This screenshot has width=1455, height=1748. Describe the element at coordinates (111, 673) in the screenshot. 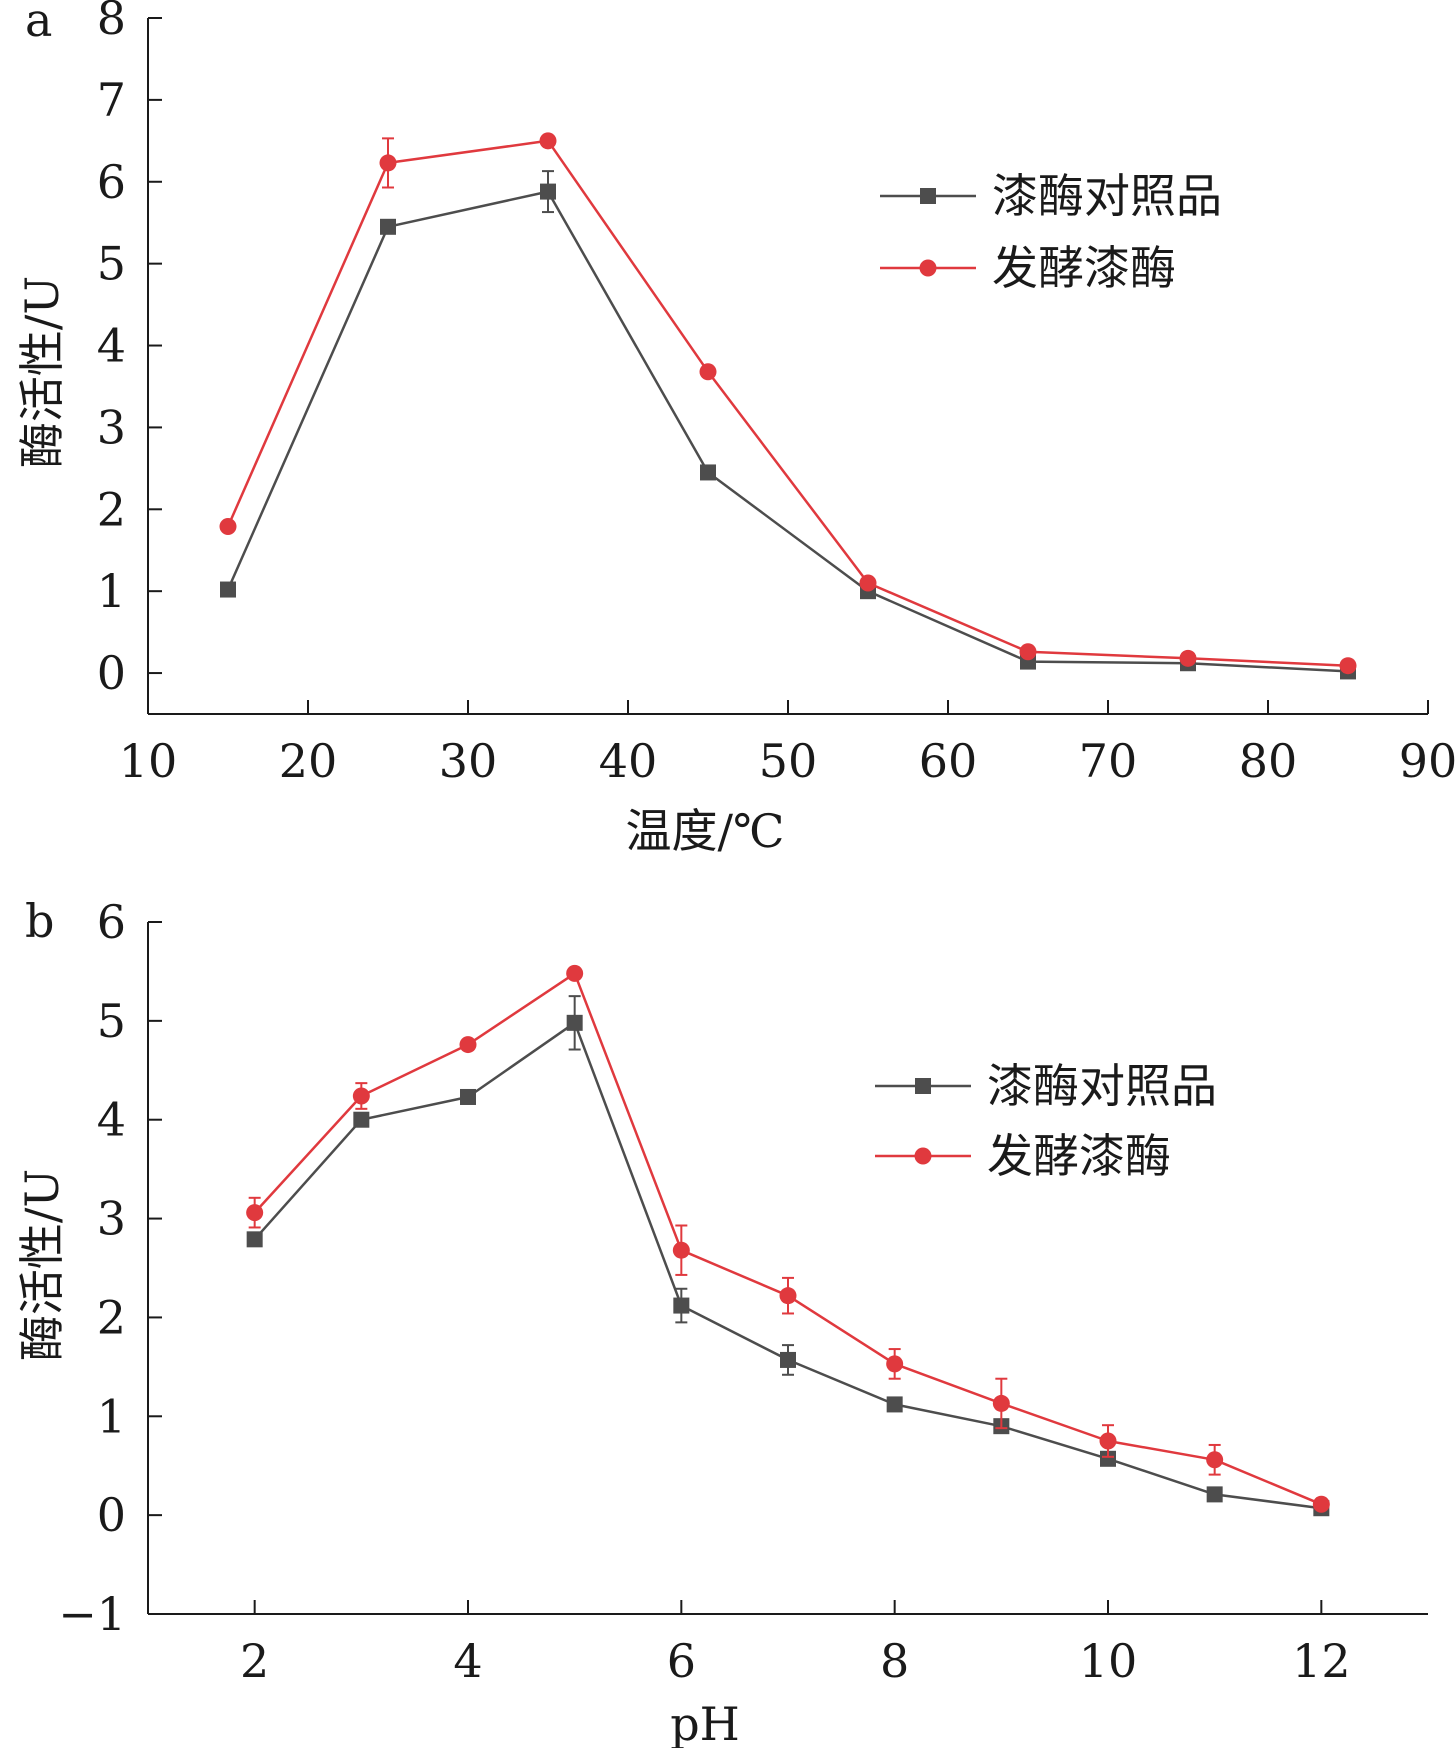

I see `y-tick-label-a: 0` at that location.